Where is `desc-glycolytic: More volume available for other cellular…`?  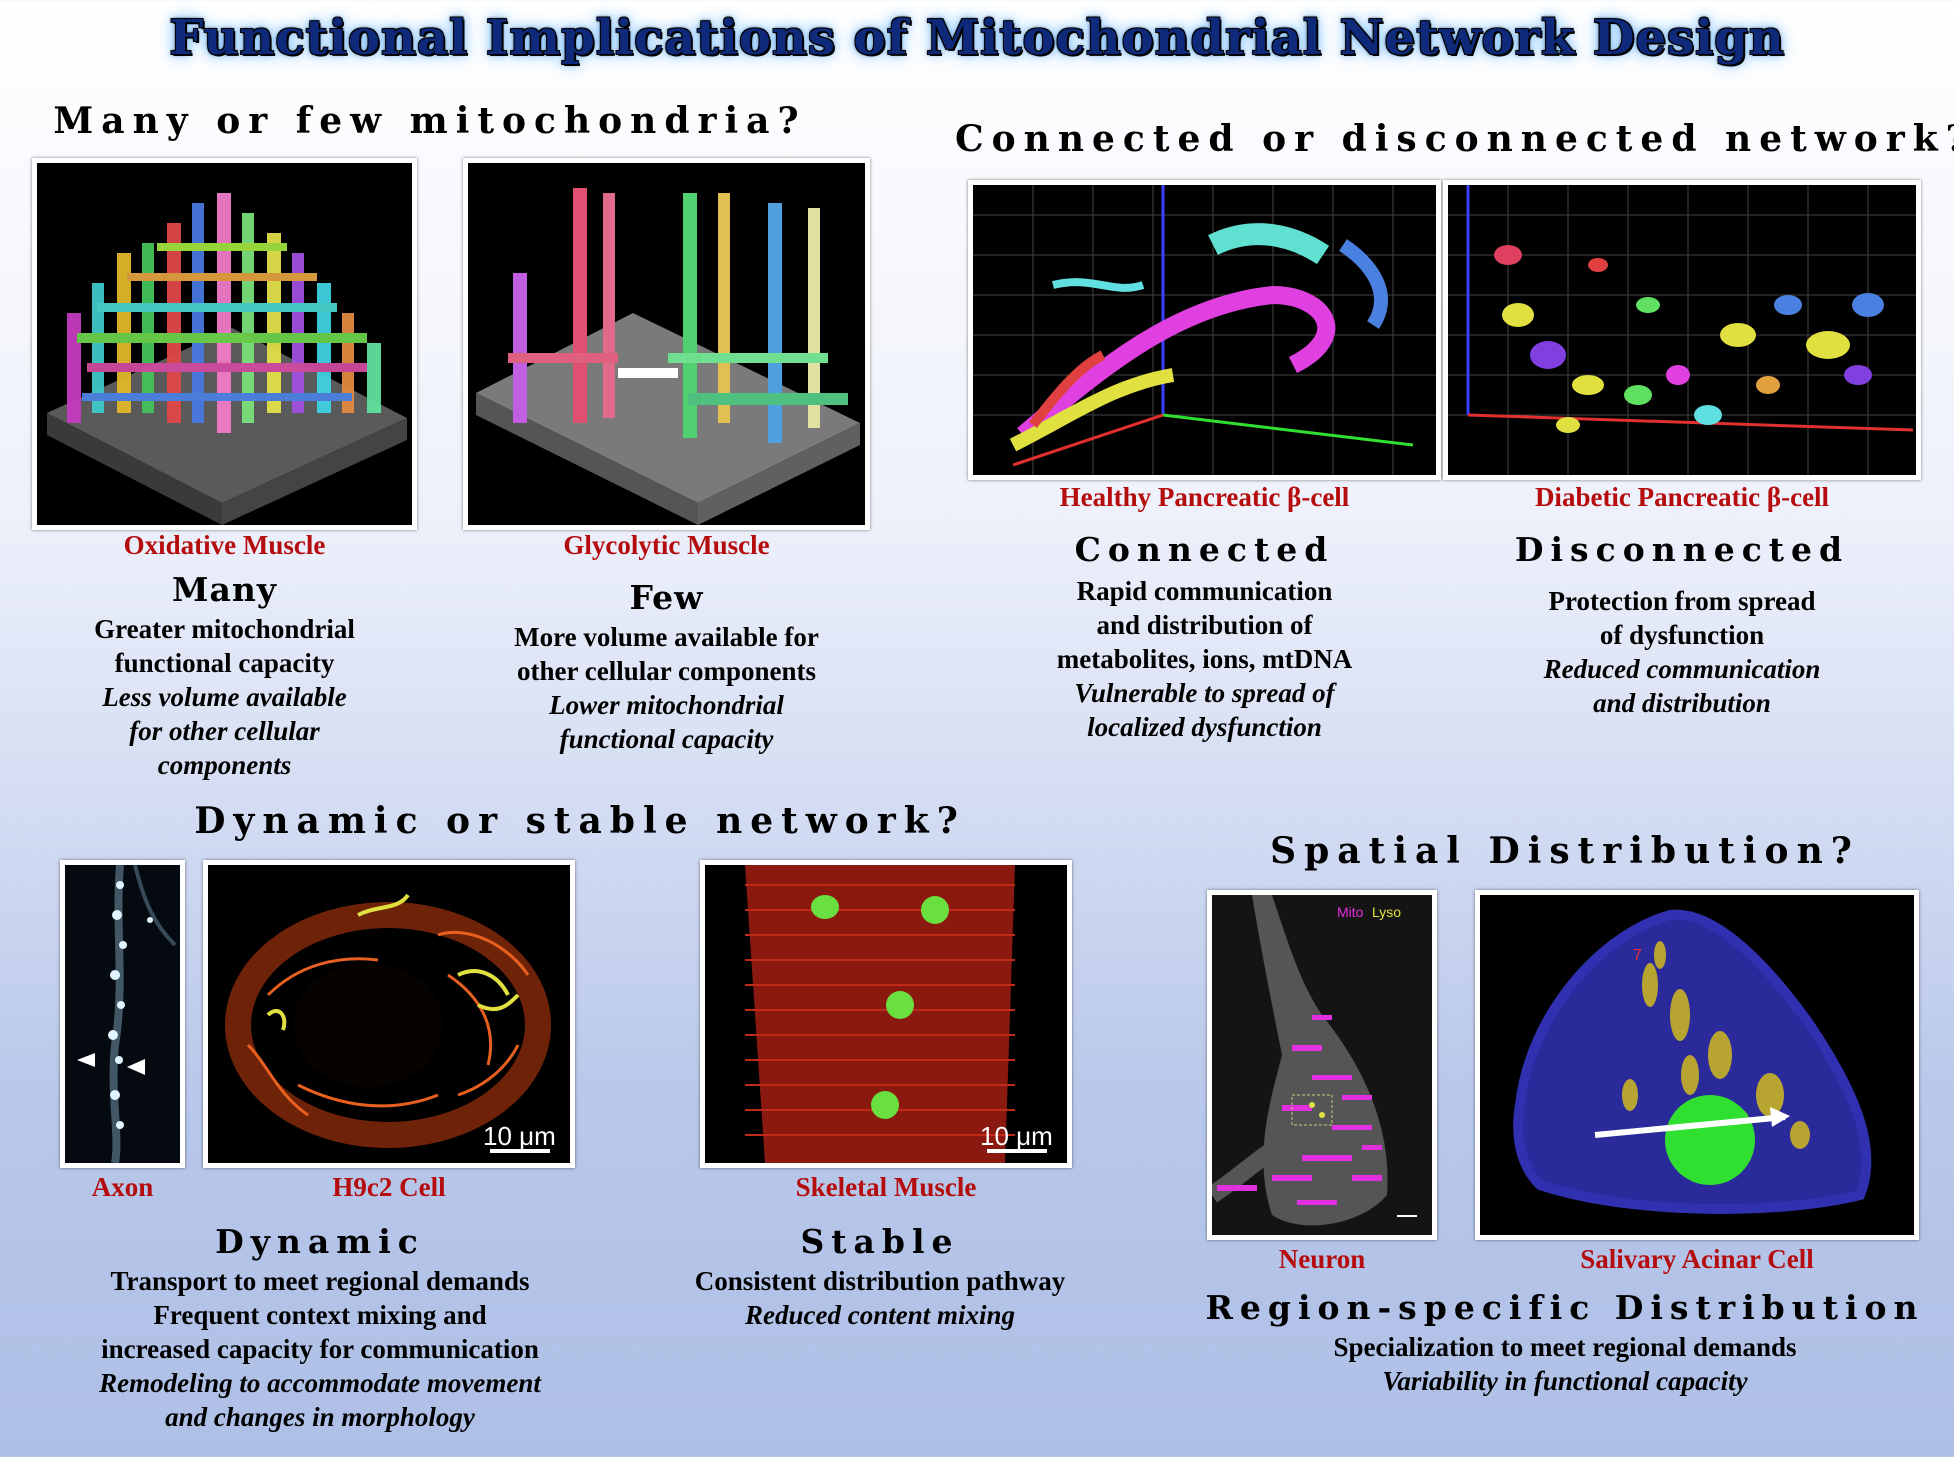 desc-glycolytic: More volume available for other cellular… is located at coordinates (666, 688).